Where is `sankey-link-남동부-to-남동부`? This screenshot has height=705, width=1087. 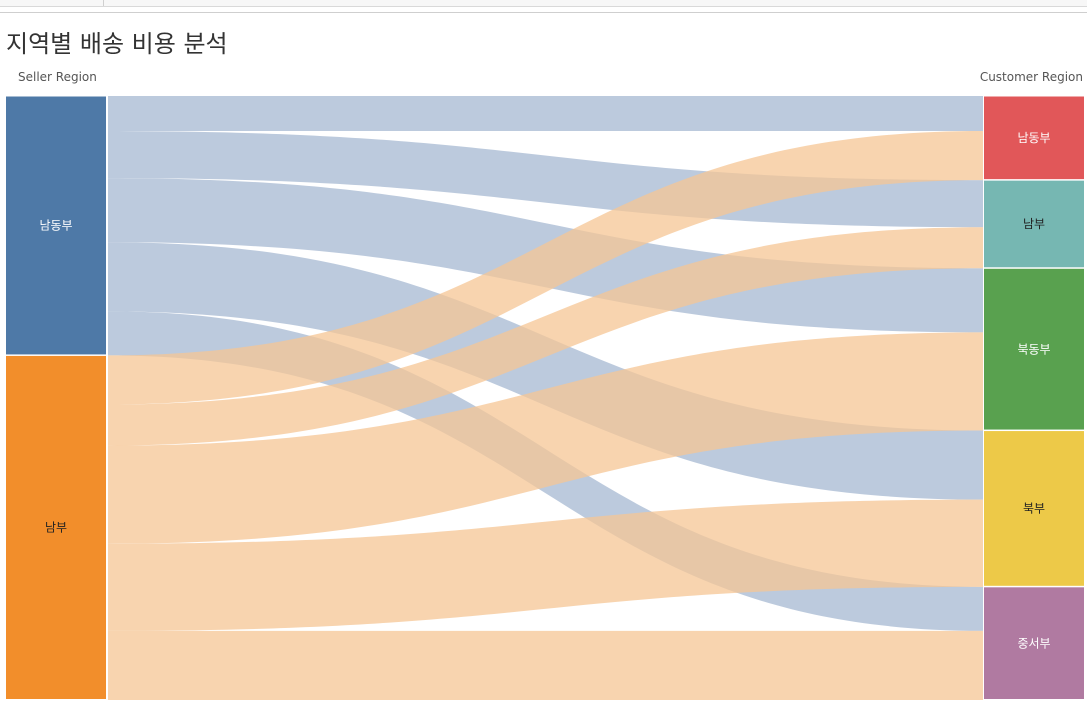
sankey-link-남동부-to-남동부 is located at coordinates (545, 114).